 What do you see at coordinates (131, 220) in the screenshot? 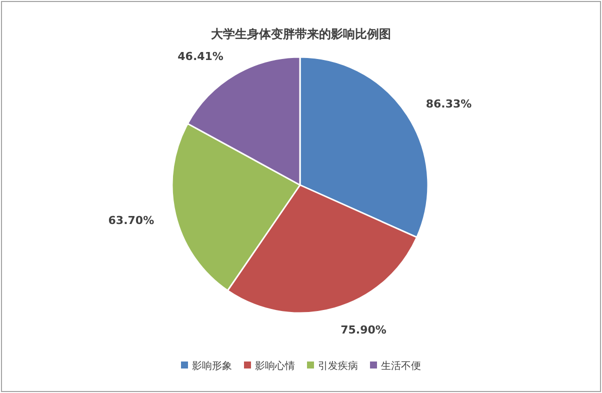
I see `data-label: 63.70%` at bounding box center [131, 220].